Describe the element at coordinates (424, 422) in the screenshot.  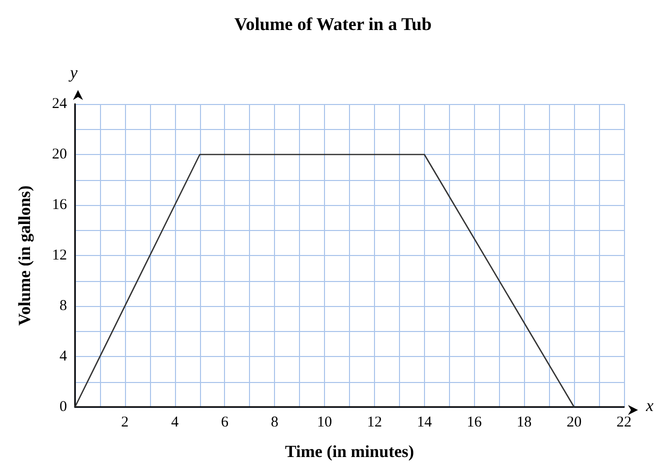
I see `x-tick-label: 14` at that location.